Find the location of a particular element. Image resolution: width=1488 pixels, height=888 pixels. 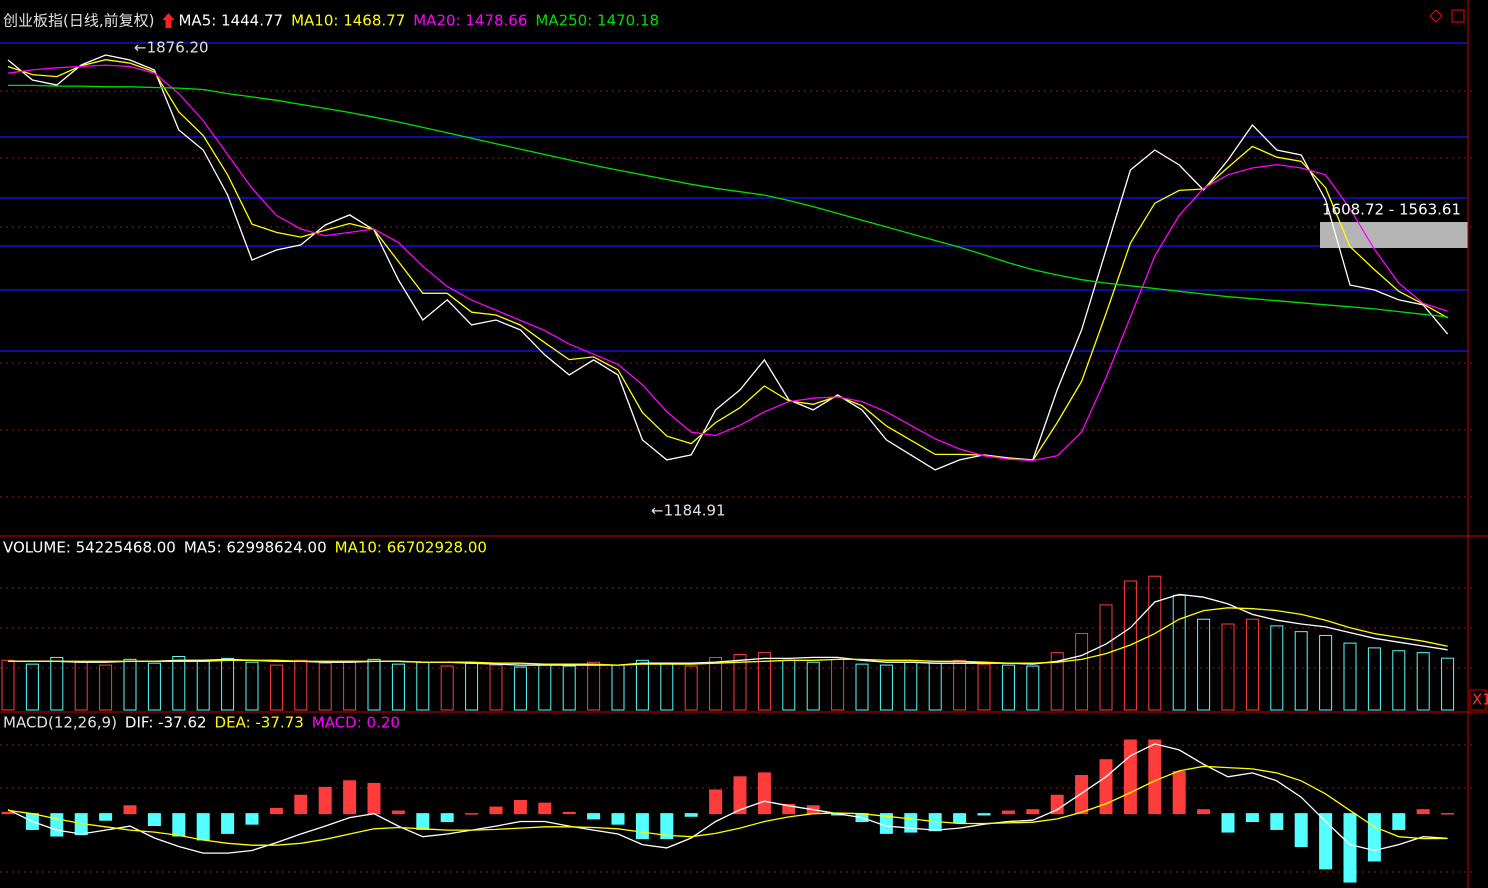

window-buttons is located at coordinates (1447, 16).